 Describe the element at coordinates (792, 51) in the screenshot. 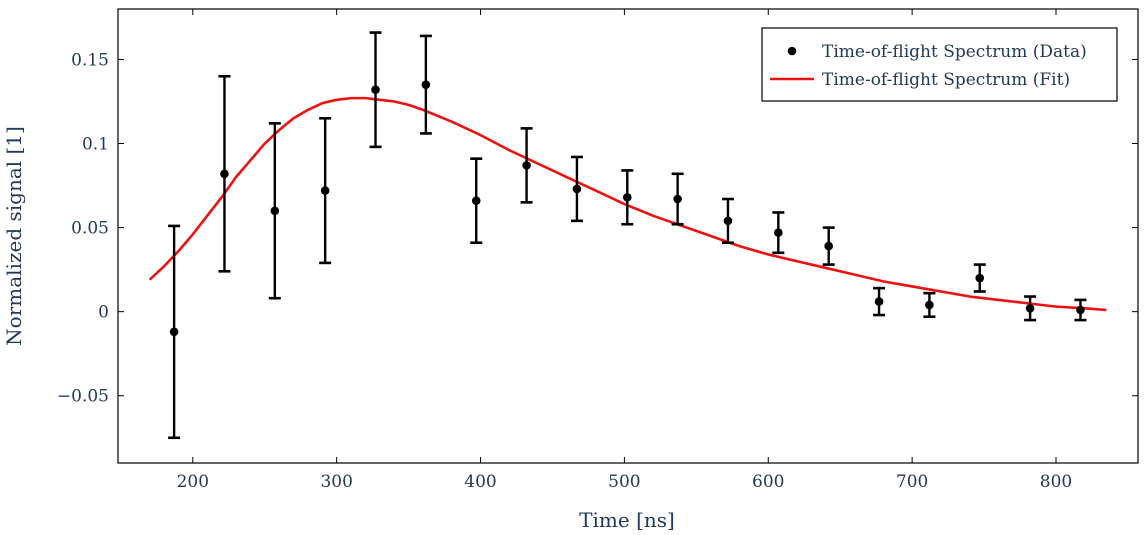

I see `legend-marker-data` at that location.